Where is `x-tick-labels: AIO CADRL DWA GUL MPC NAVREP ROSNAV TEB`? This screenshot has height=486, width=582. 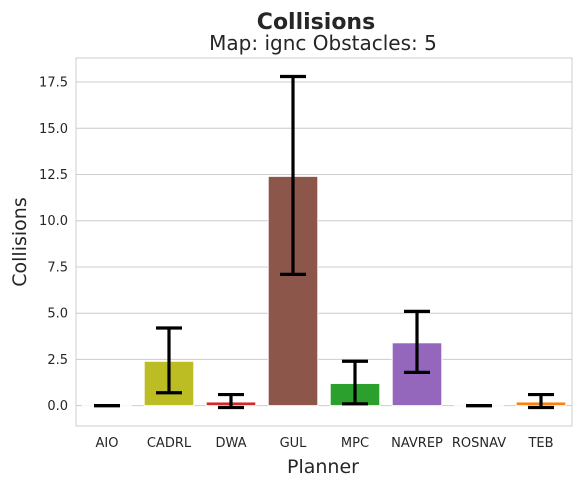
x-tick-labels: AIO CADRL DWA GUL MPC NAVREP ROSNAV TEB is located at coordinates (325, 443).